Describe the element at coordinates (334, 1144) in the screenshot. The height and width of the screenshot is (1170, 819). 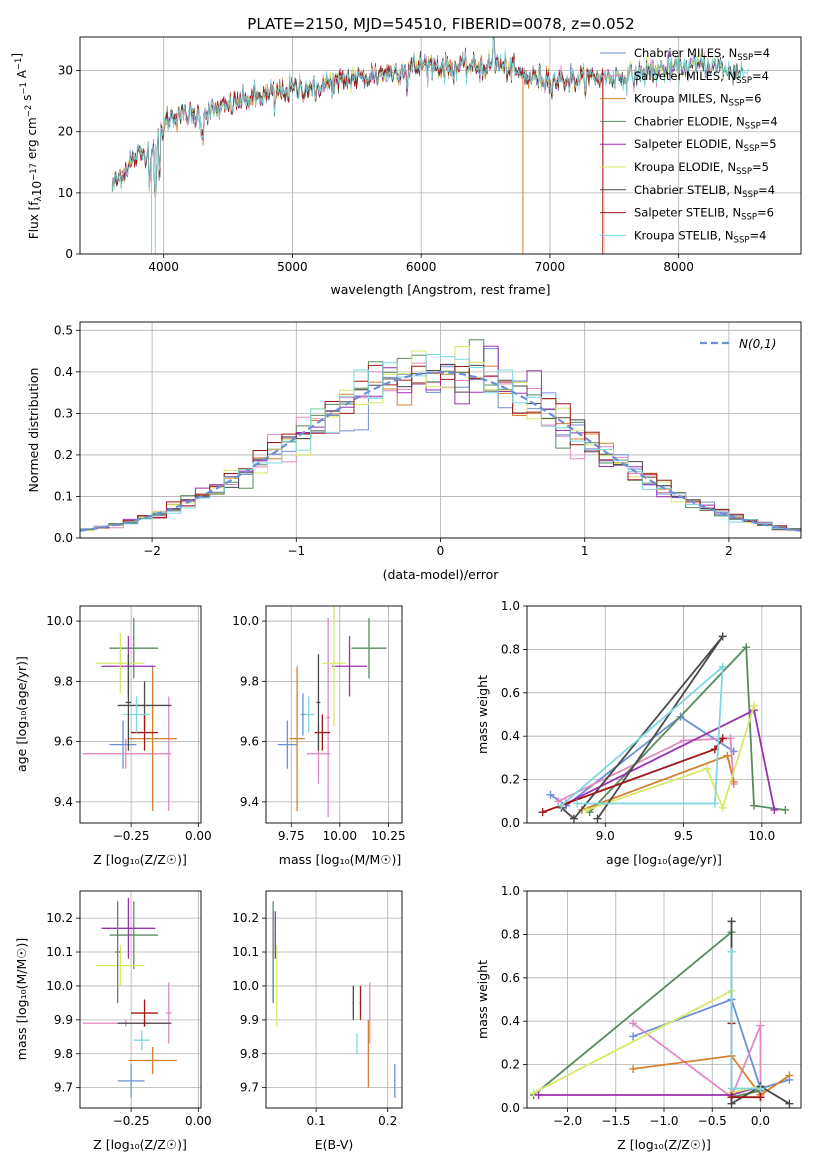
I see `x-axis-label: E(B-V)` at that location.